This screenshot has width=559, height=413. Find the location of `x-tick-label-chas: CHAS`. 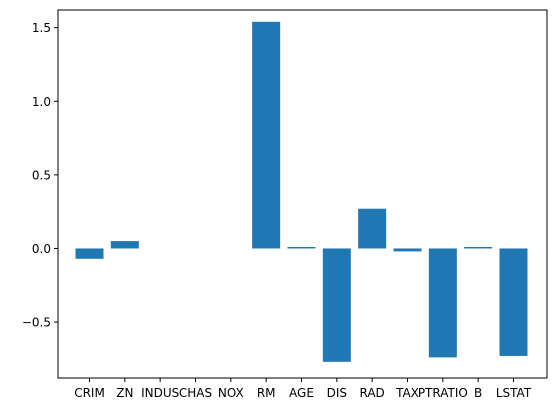

x-tick-label-chas: CHAS is located at coordinates (195, 393).